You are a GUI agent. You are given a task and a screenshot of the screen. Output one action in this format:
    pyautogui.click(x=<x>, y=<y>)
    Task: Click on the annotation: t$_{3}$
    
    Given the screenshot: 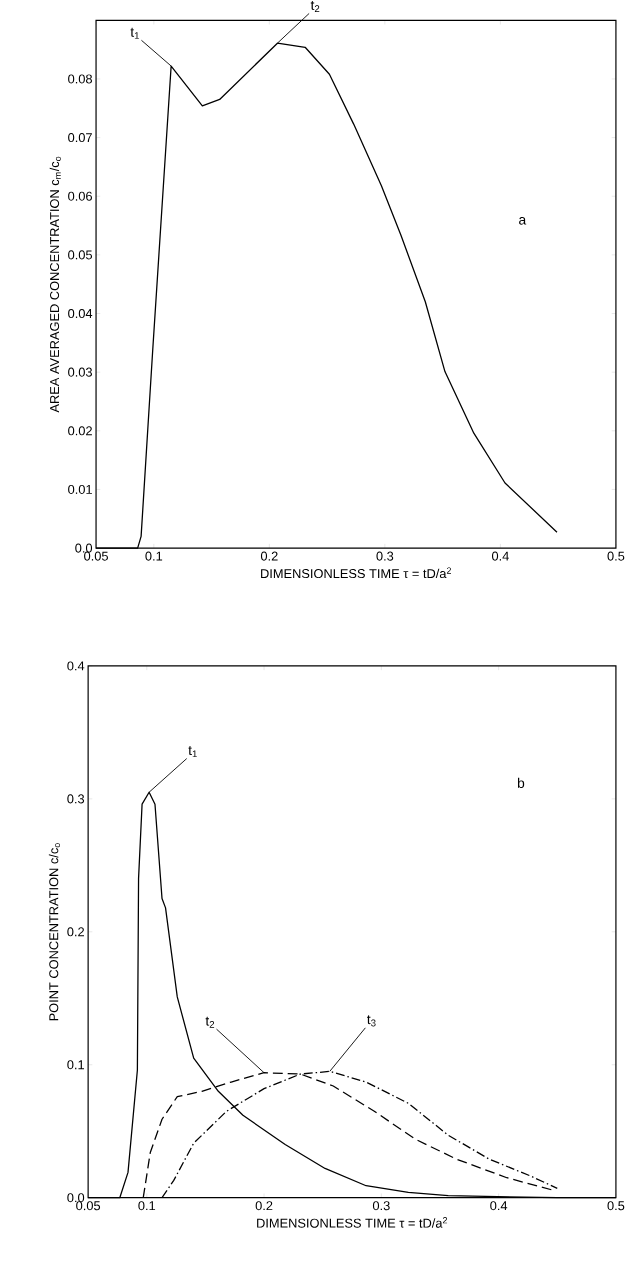 What is the action you would take?
    pyautogui.click(x=371, y=1021)
    